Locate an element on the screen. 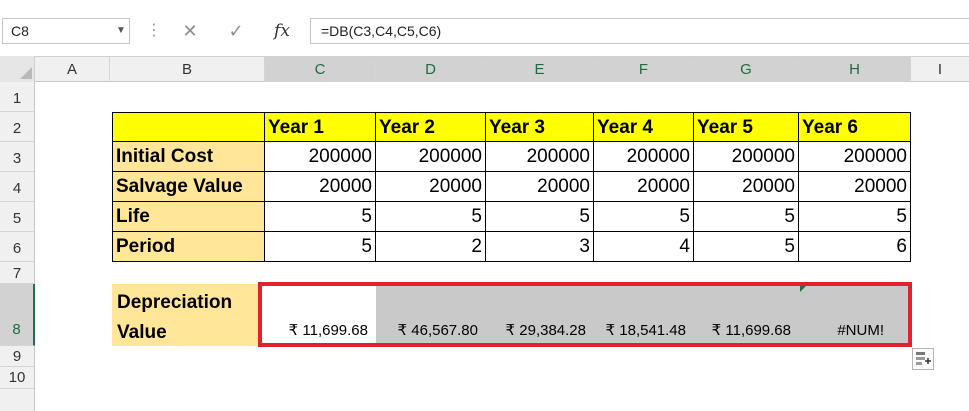 Image resolution: width=969 pixels, height=411 pixels. header-year-4: Year 4 is located at coordinates (644, 127).